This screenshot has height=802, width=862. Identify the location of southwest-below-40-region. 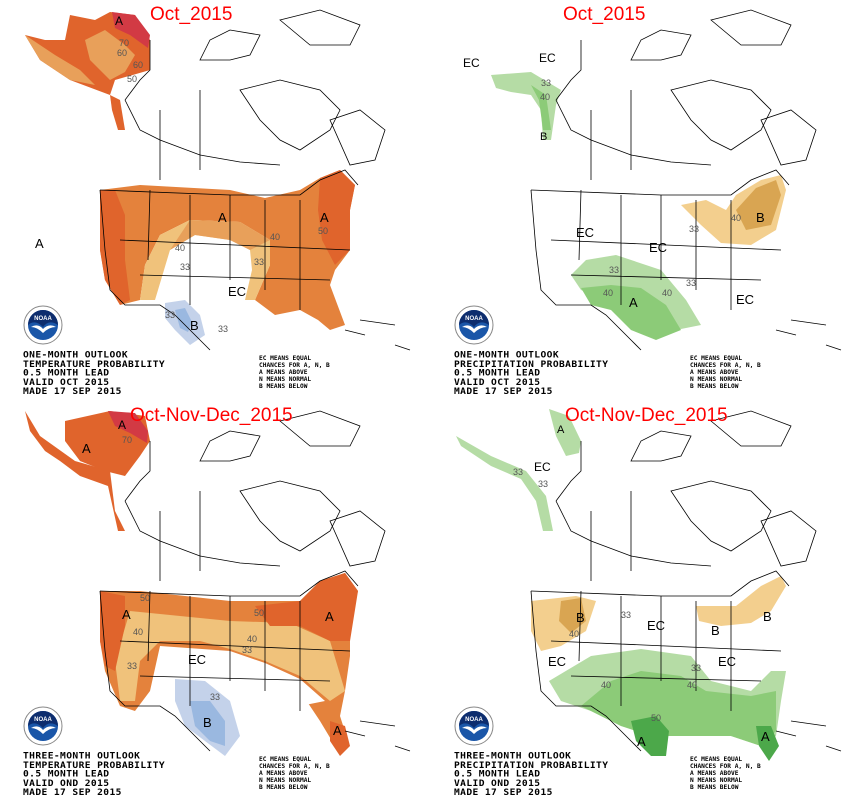
(207, 723).